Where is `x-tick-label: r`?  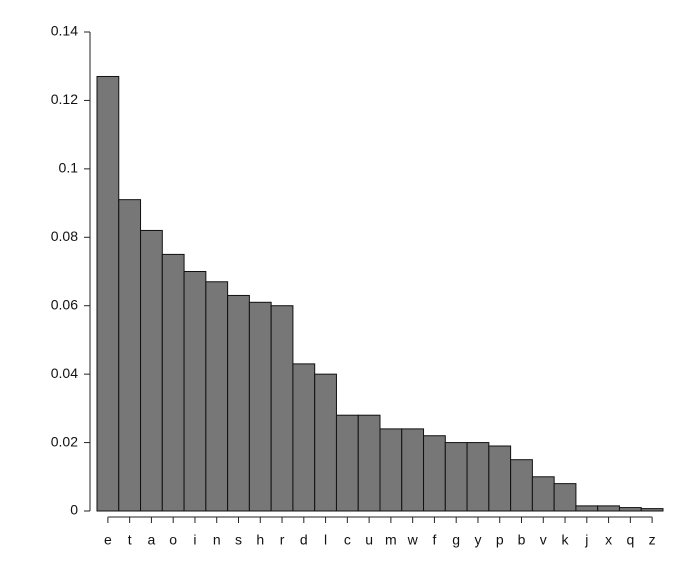 x-tick-label: r is located at coordinates (282, 540).